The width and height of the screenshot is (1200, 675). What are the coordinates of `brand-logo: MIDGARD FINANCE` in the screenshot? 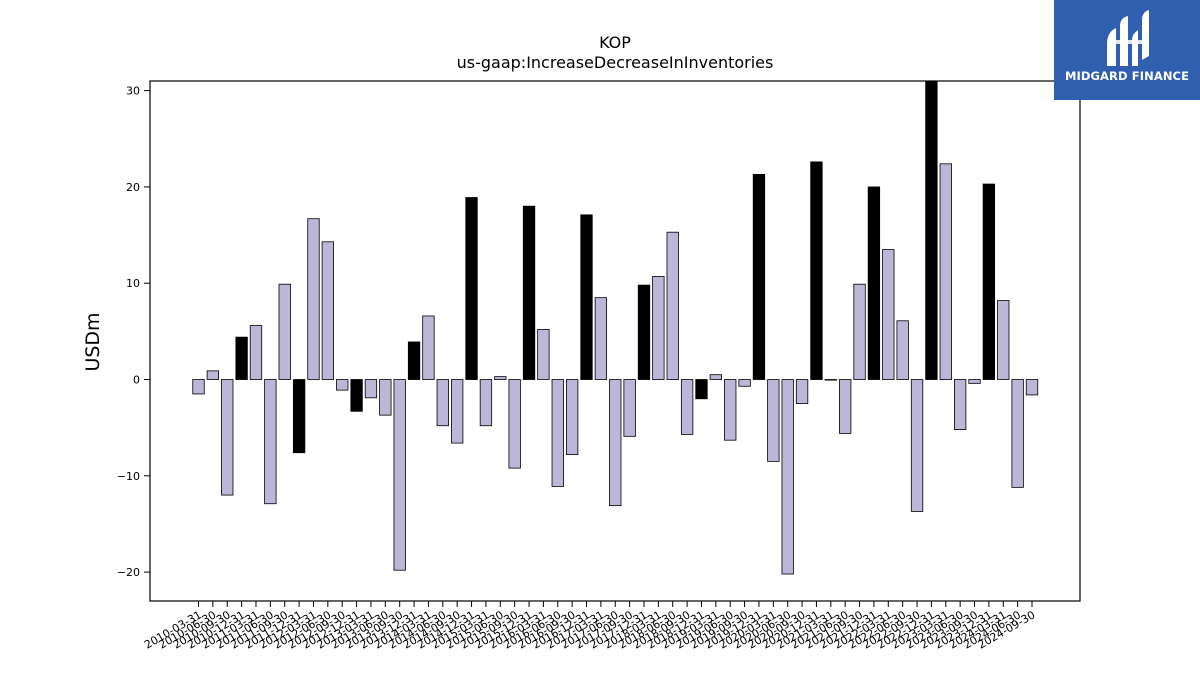 It's located at (1127, 50).